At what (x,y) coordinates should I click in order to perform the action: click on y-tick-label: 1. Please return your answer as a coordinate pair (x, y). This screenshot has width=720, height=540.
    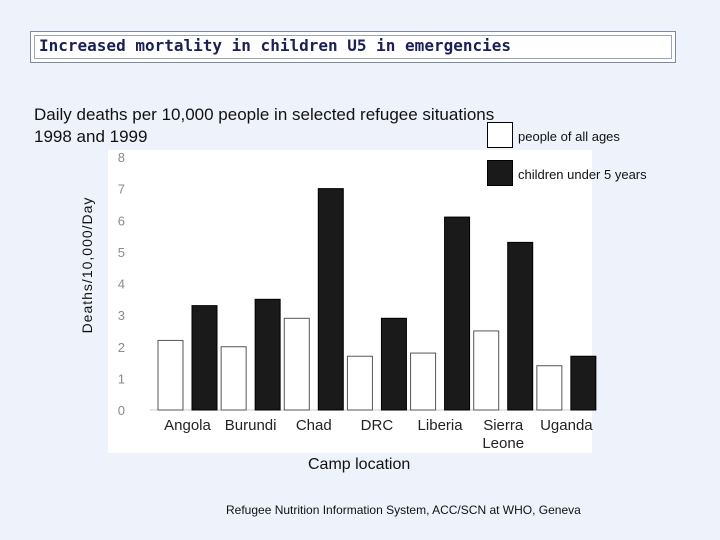
    Looking at the image, I should click on (121, 378).